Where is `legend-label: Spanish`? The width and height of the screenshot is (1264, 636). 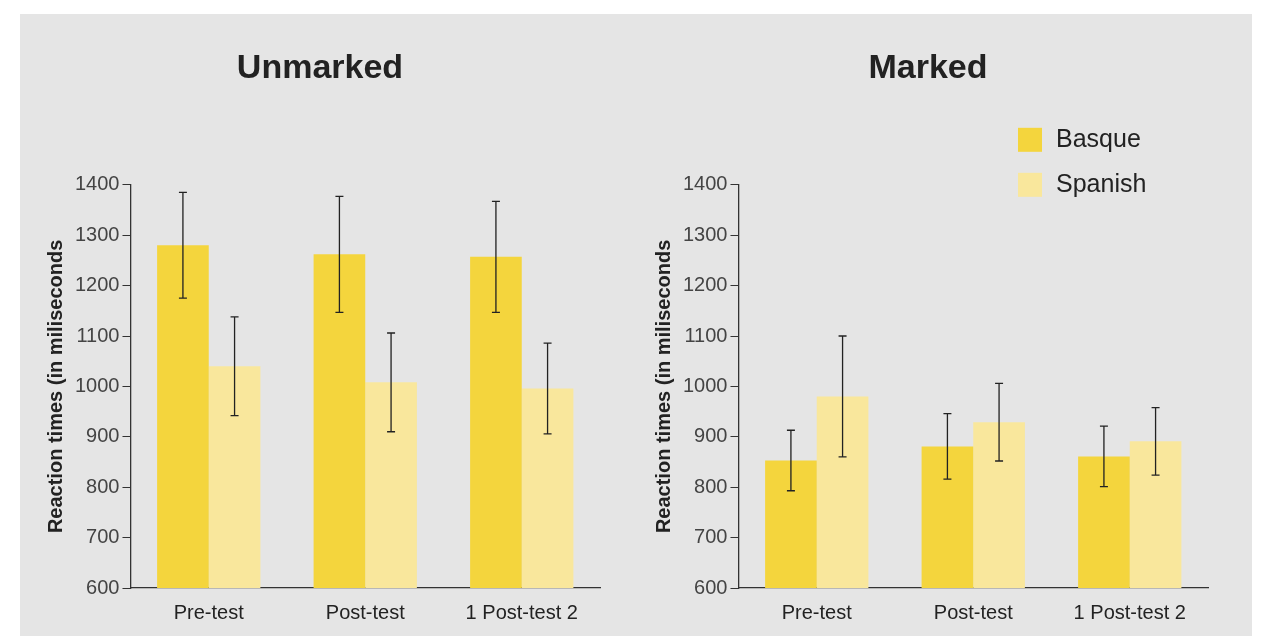 legend-label: Spanish is located at coordinates (1101, 182).